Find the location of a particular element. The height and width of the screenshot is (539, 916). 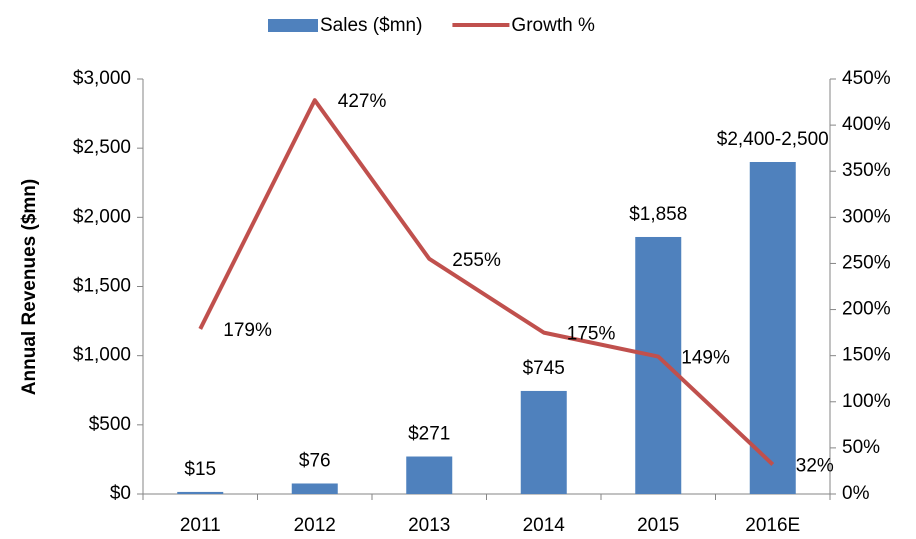

y2-tick-label: 350% is located at coordinates (866, 170).